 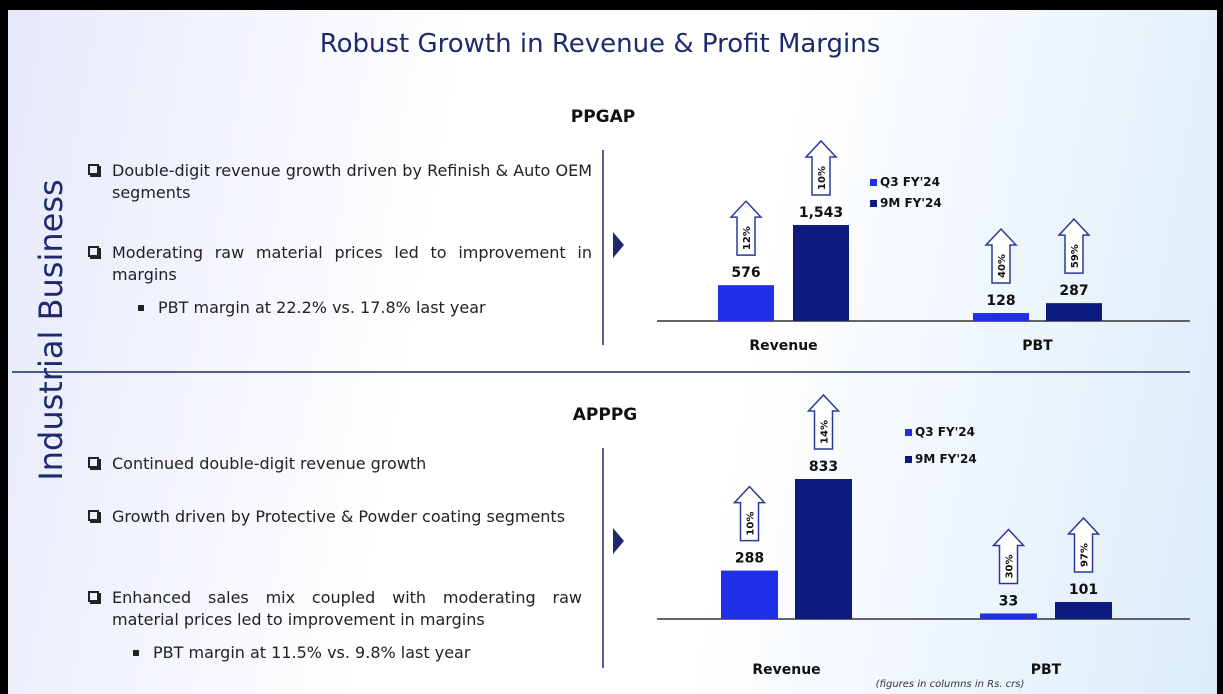 I want to click on side-label: Industrial Business, so click(x=51, y=329).